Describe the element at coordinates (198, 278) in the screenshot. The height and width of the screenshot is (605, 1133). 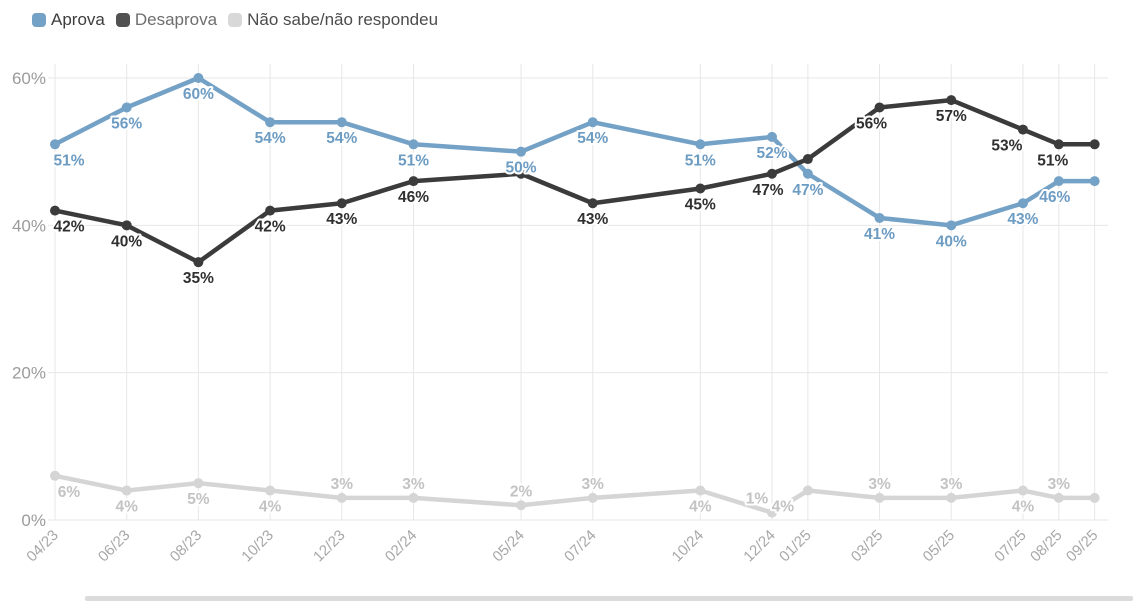
I see `data-label: 35%` at that location.